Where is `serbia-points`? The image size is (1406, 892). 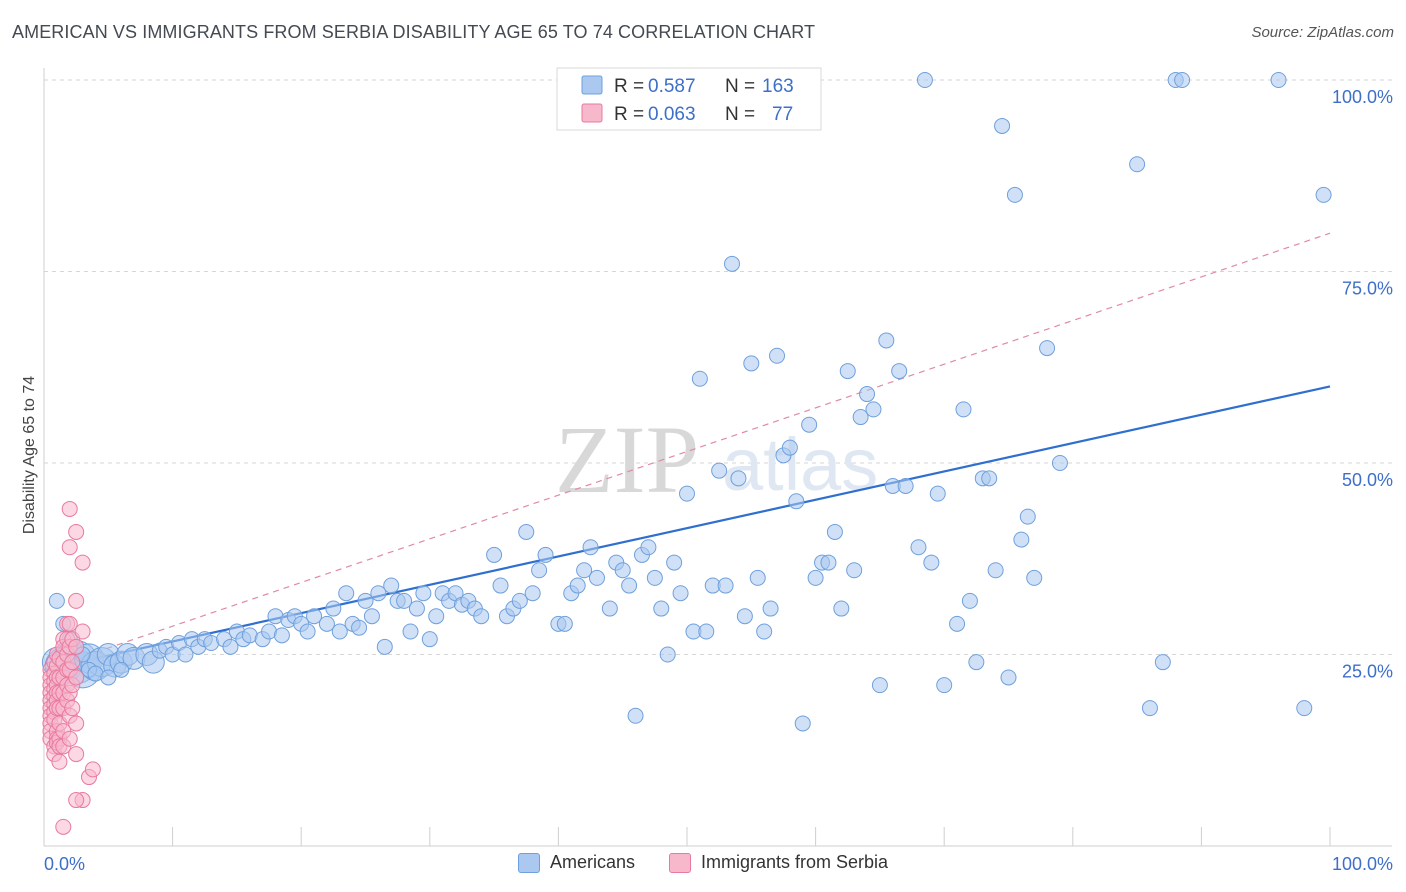 serbia-points is located at coordinates (71, 667).